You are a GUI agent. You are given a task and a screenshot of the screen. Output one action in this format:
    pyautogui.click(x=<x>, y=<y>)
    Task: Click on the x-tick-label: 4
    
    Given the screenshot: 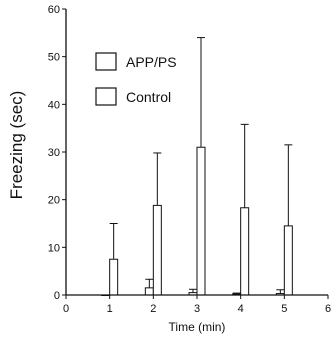 What is the action you would take?
    pyautogui.click(x=241, y=309)
    